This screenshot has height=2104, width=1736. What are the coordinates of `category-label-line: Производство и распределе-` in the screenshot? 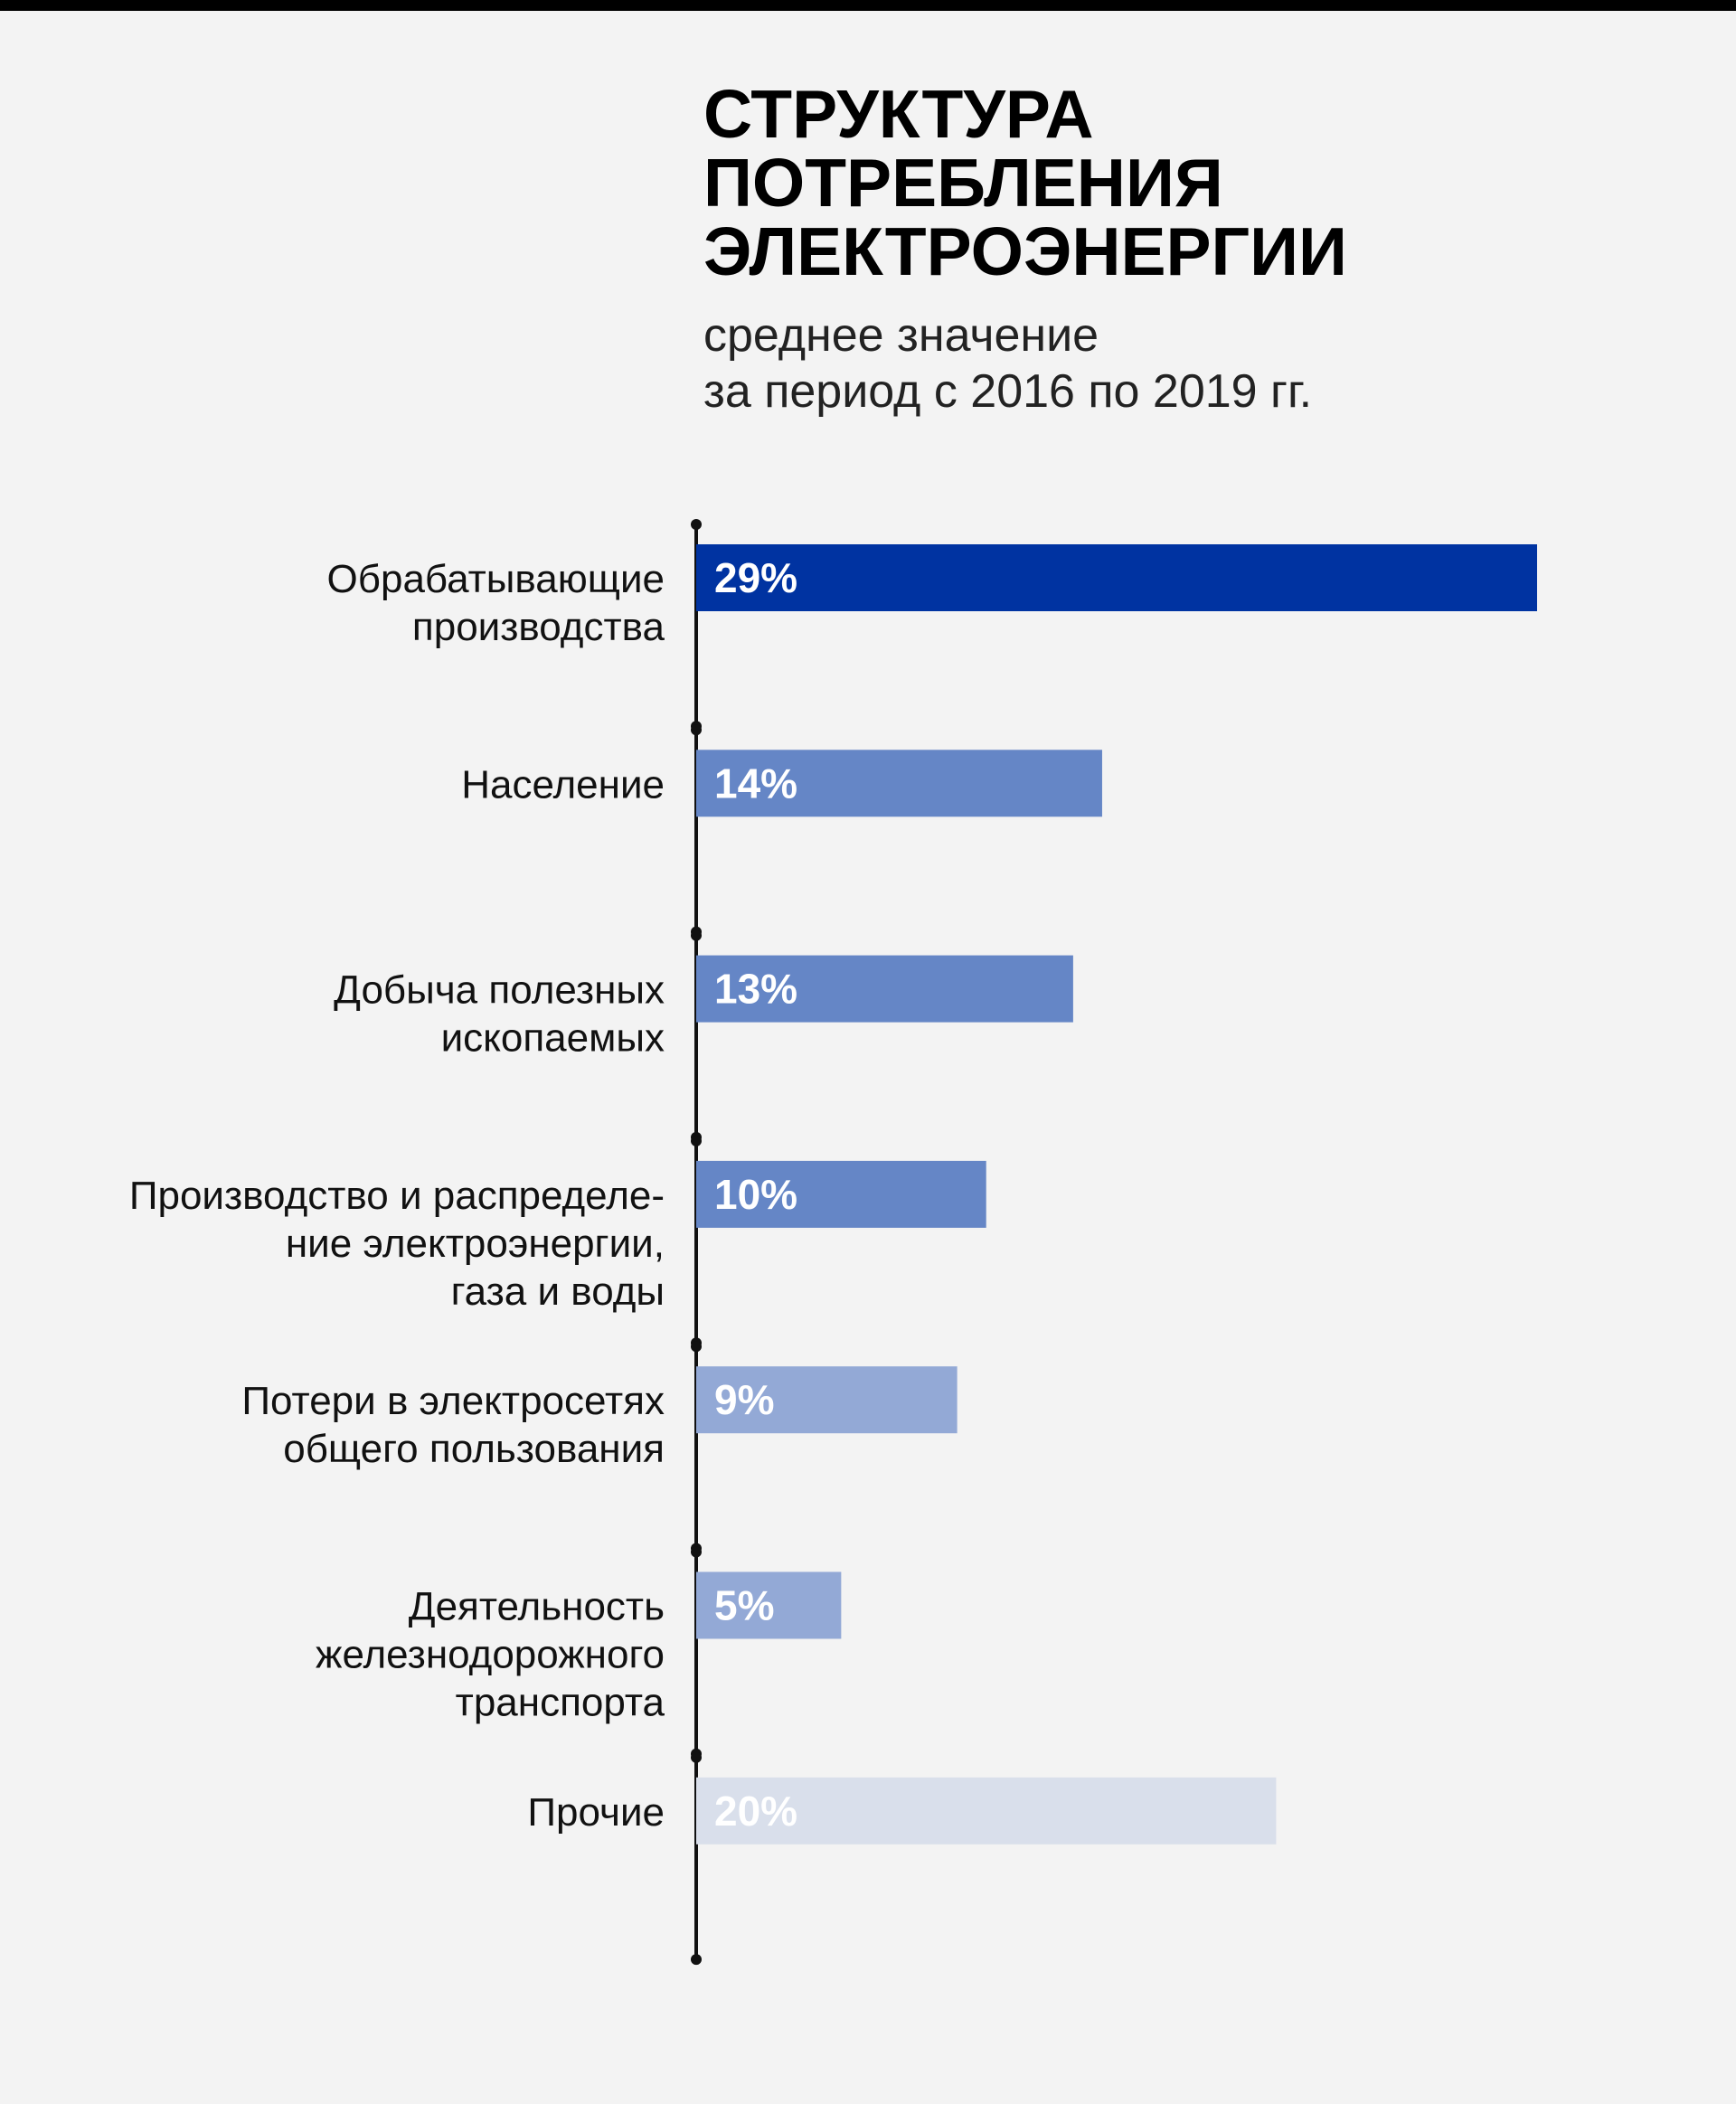 It's located at (397, 1196).